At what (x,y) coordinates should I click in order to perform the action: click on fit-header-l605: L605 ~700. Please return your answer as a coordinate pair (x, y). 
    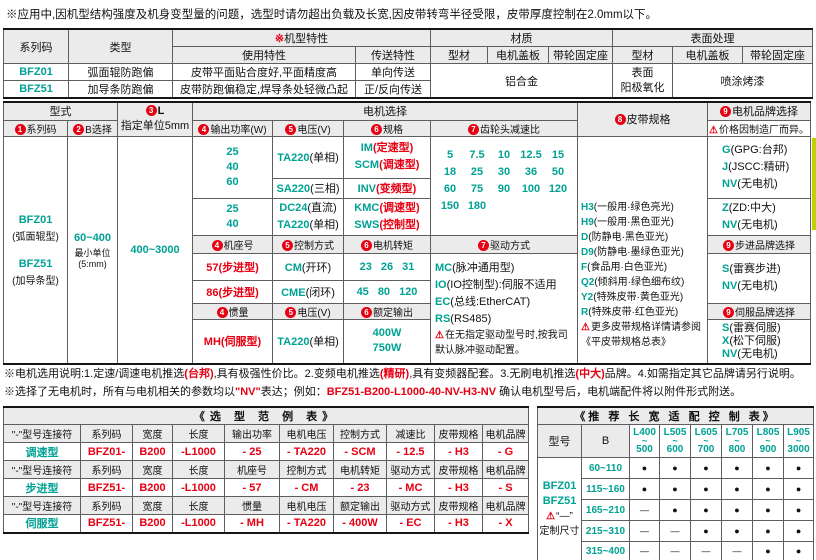
    Looking at the image, I should click on (706, 441).